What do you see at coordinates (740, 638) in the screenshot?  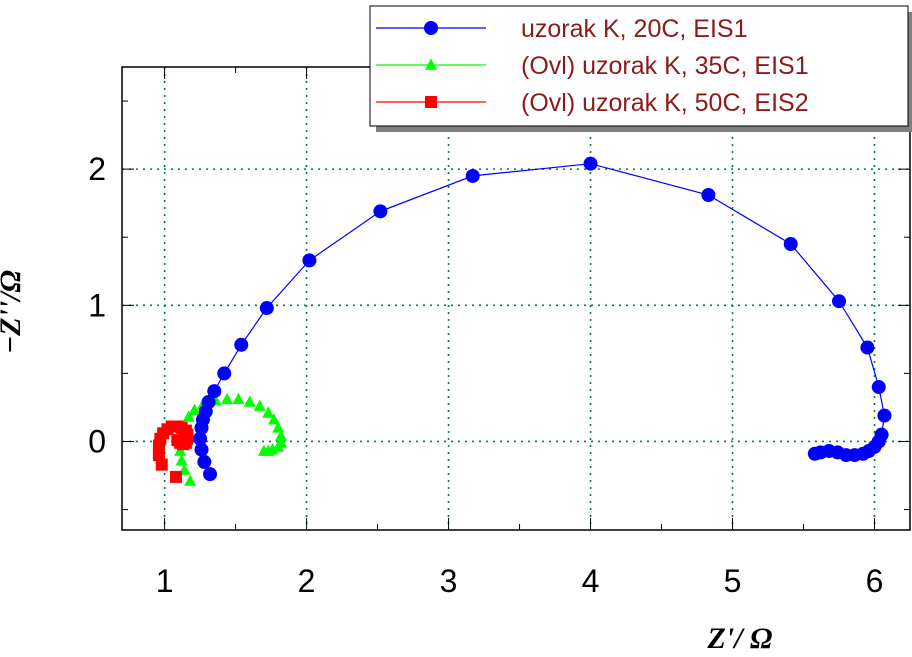 I see `x-axis-title: Z'/ Ω` at bounding box center [740, 638].